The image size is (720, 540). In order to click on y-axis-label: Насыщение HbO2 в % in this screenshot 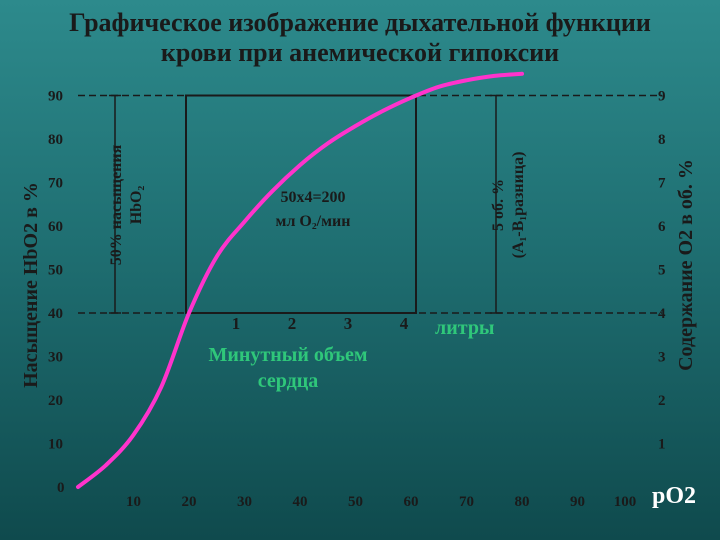, I will do `click(31, 285)`.